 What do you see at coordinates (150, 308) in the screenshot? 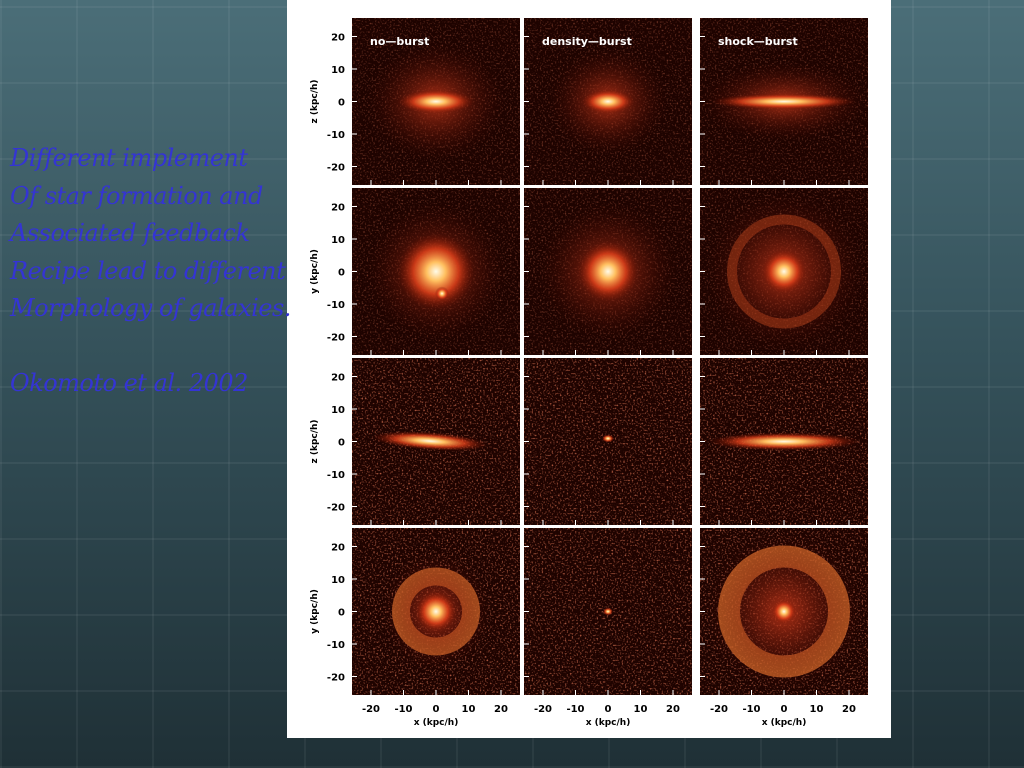
I see `text-line: Morphology of galaxies.` at bounding box center [150, 308].